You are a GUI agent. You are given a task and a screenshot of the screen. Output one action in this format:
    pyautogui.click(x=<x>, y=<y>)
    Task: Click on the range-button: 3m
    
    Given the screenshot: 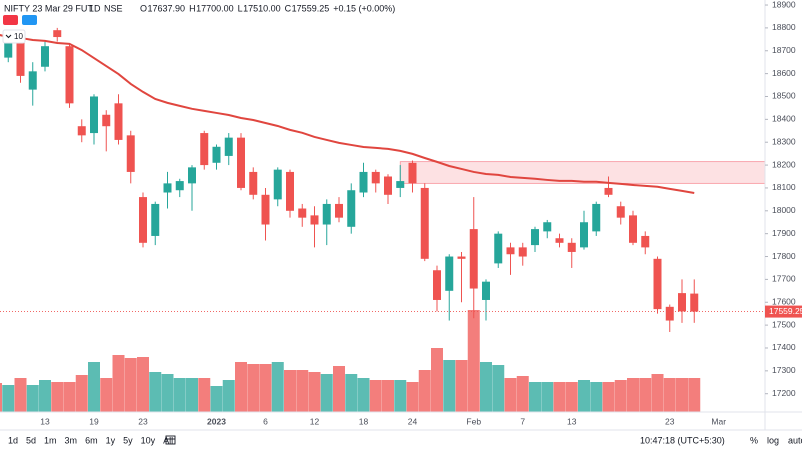 What is the action you would take?
    pyautogui.click(x=71, y=440)
    